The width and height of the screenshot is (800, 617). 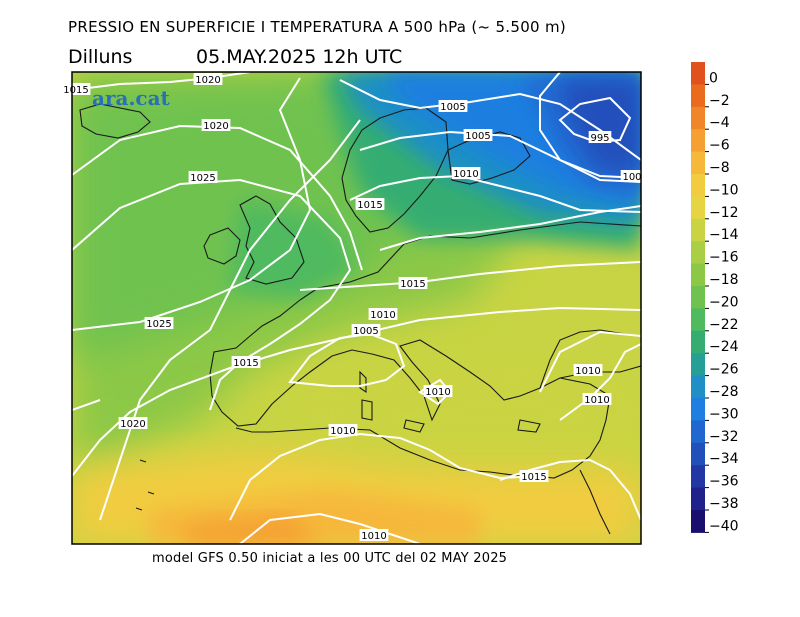 I want to click on colorbar-label: −32, so click(x=724, y=437).